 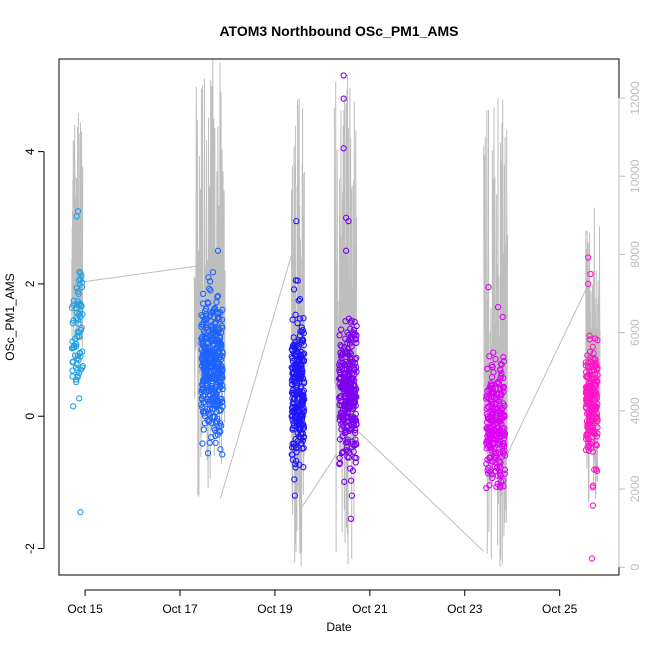 I want to click on y-axis: -2 0 2 4, so click(x=34, y=351).